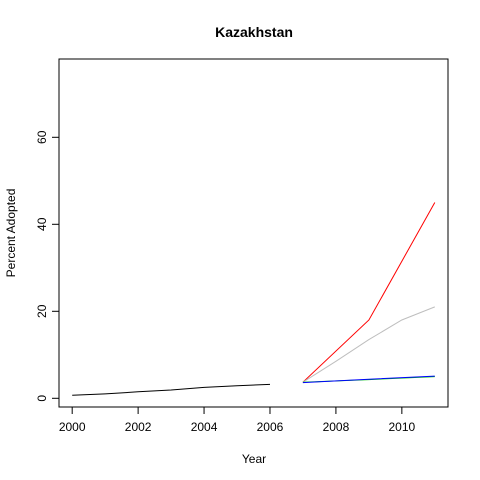 Image resolution: width=480 pixels, height=480 pixels. What do you see at coordinates (42, 311) in the screenshot?
I see `y-tick-label: 20` at bounding box center [42, 311].